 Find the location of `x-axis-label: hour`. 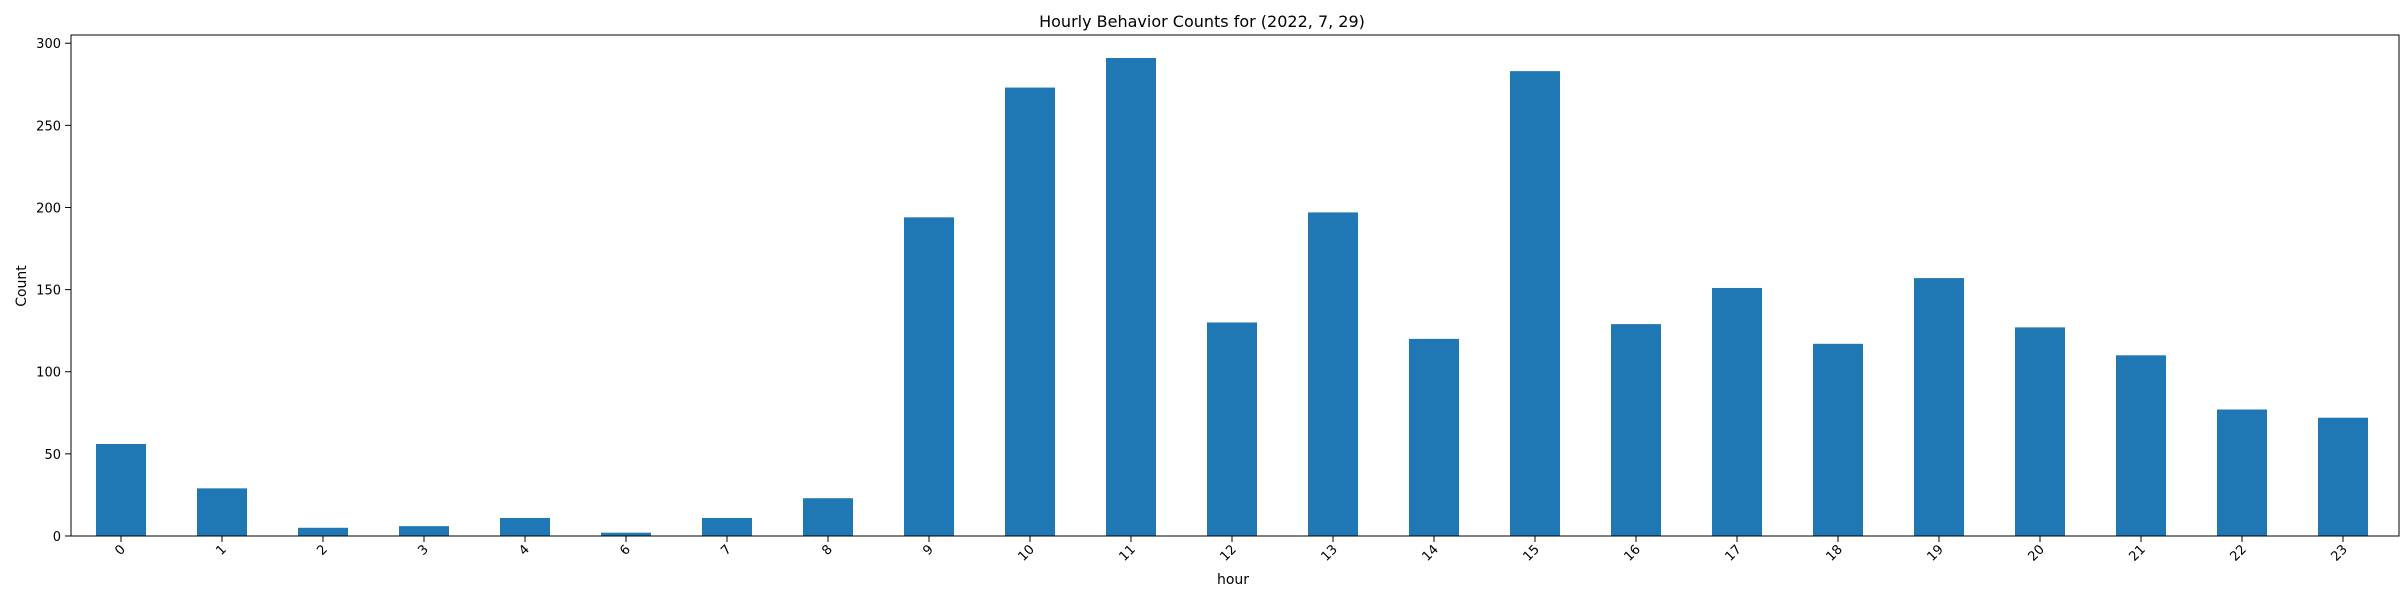

x-axis-label: hour is located at coordinates (1233, 580).